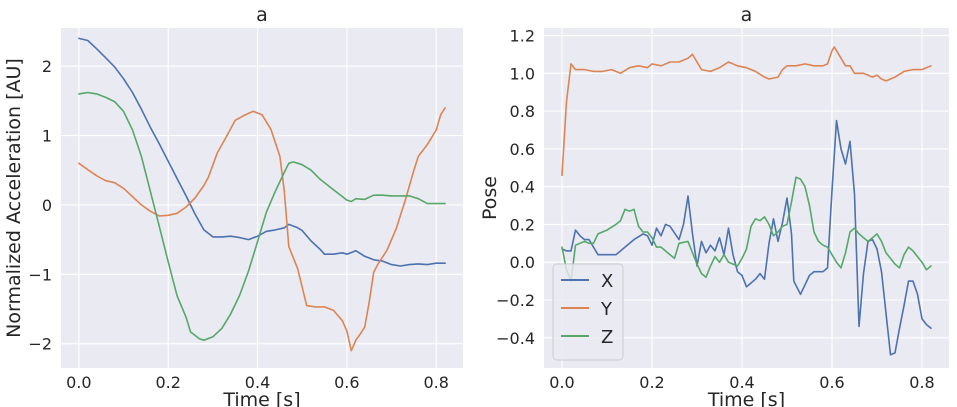  What do you see at coordinates (746, 111) in the screenshot?
I see `series-line-y` at bounding box center [746, 111].